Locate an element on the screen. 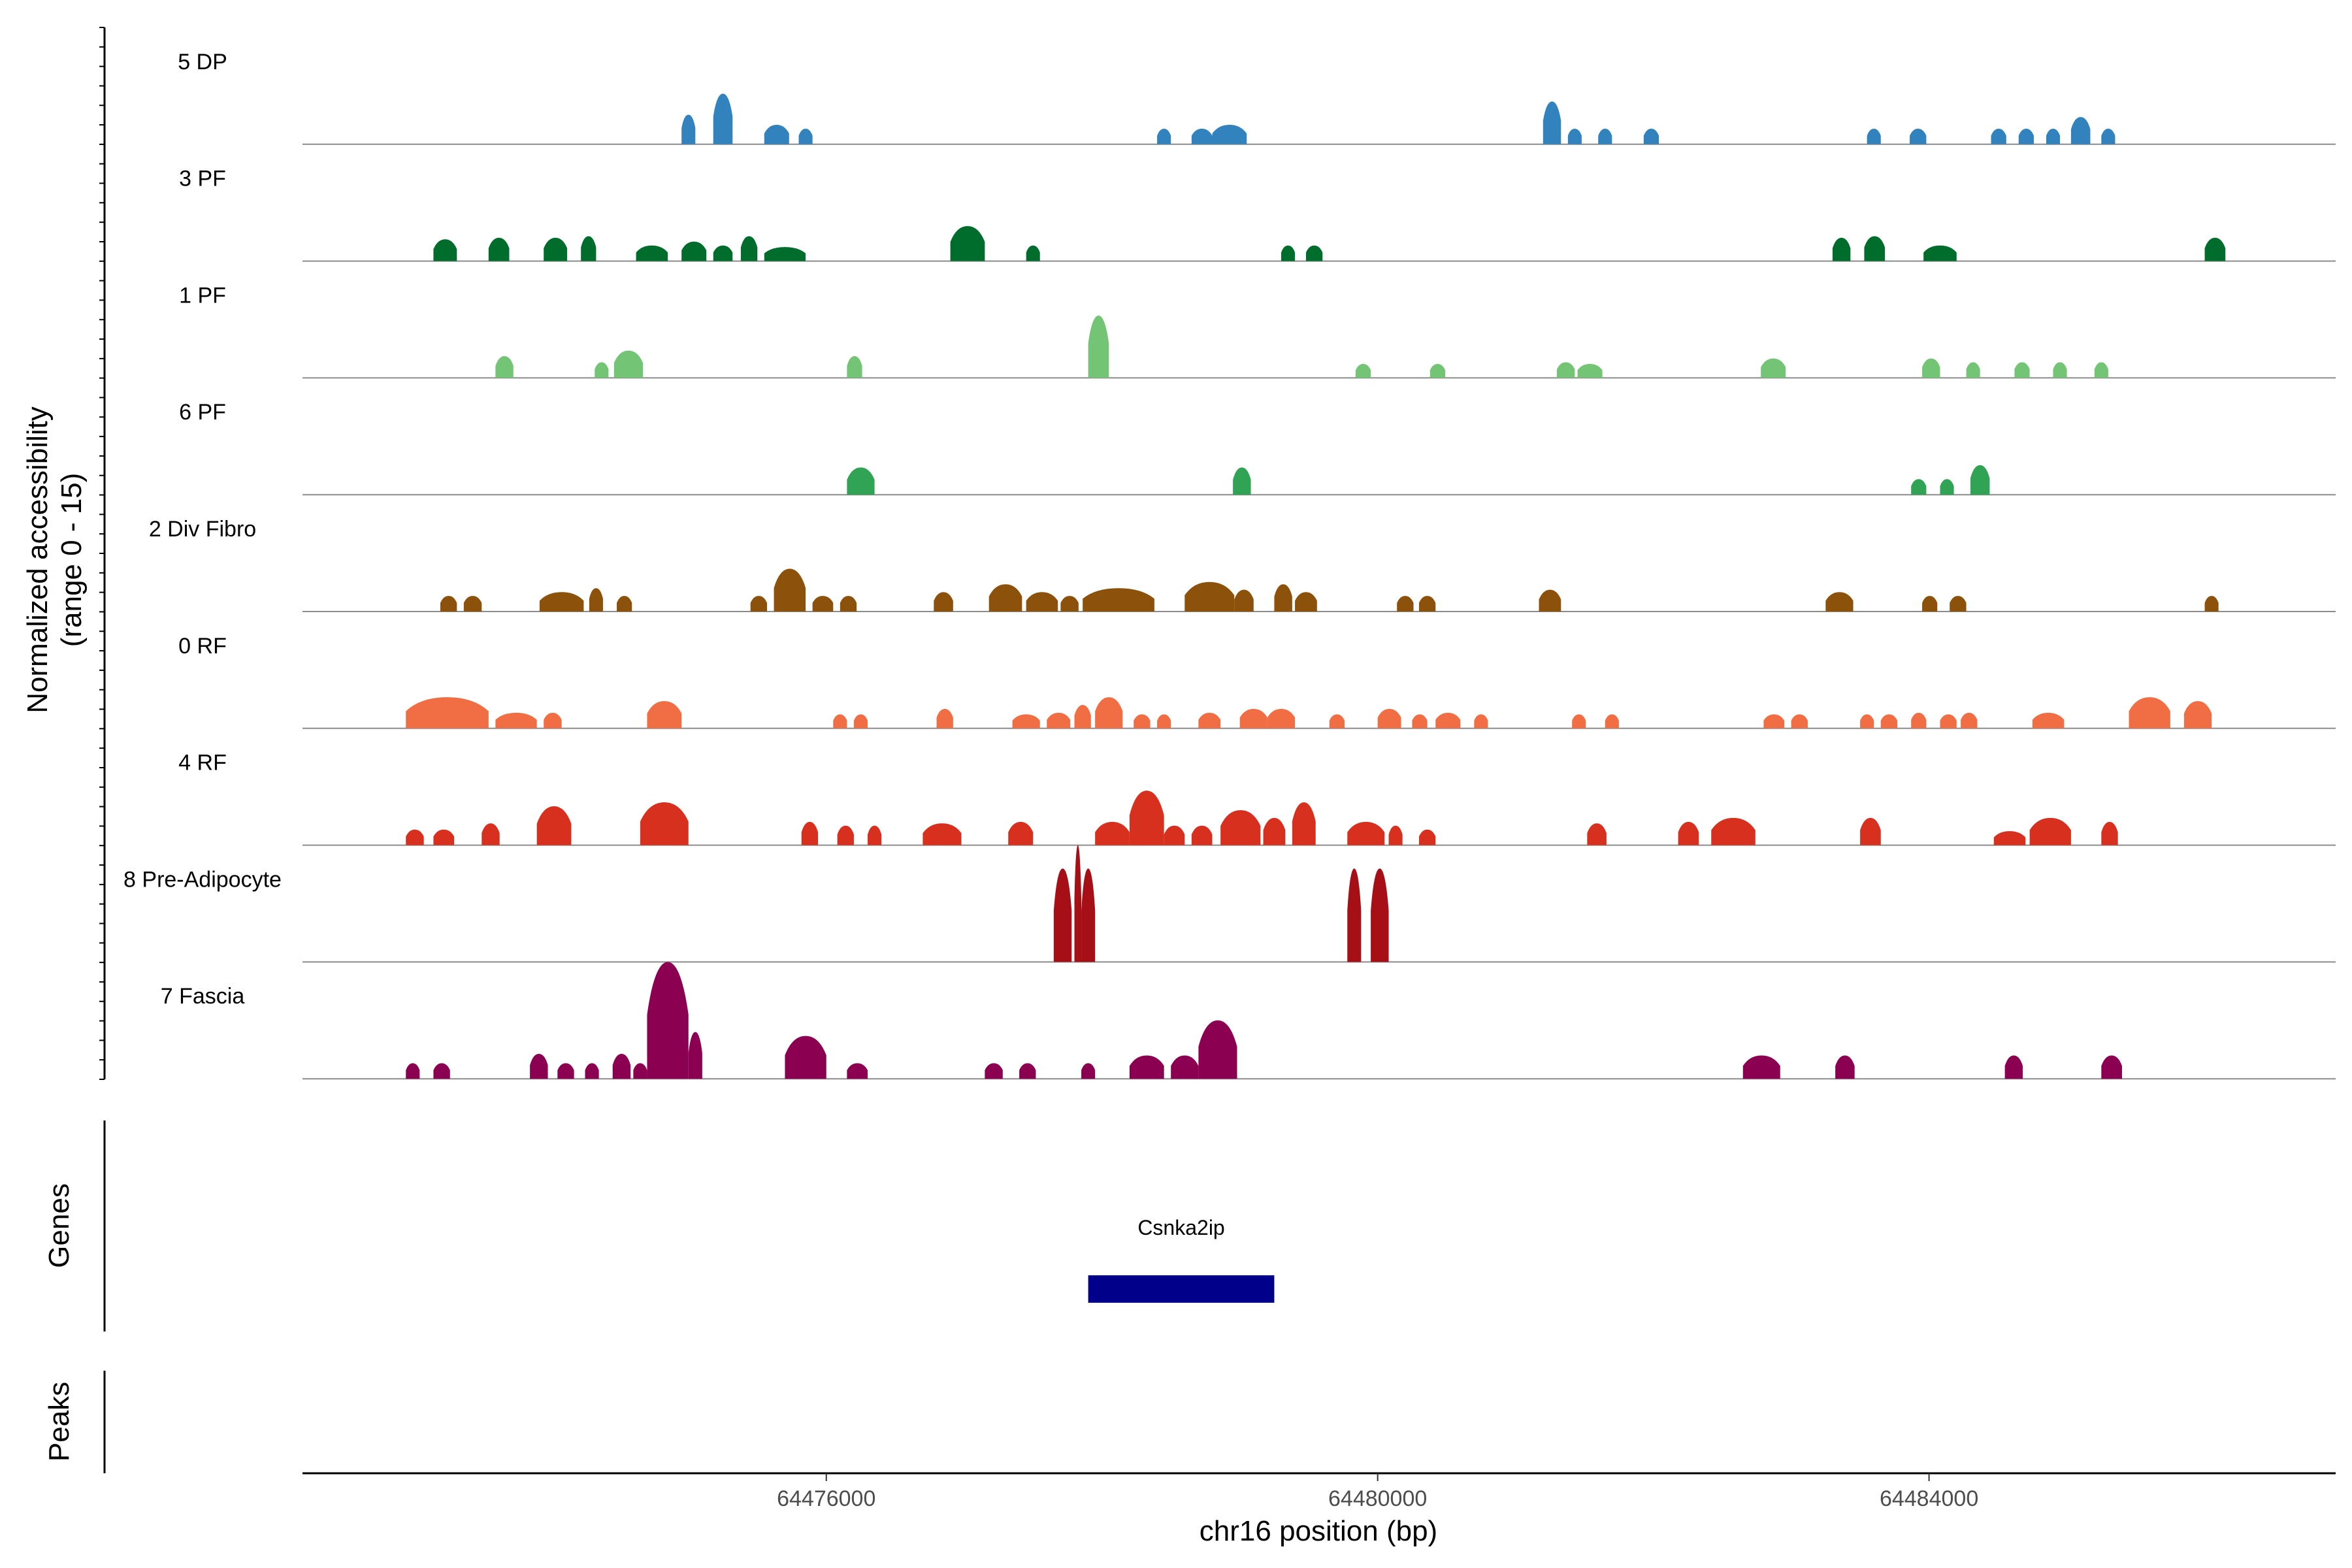  track-label: 3 PF is located at coordinates (202, 179).